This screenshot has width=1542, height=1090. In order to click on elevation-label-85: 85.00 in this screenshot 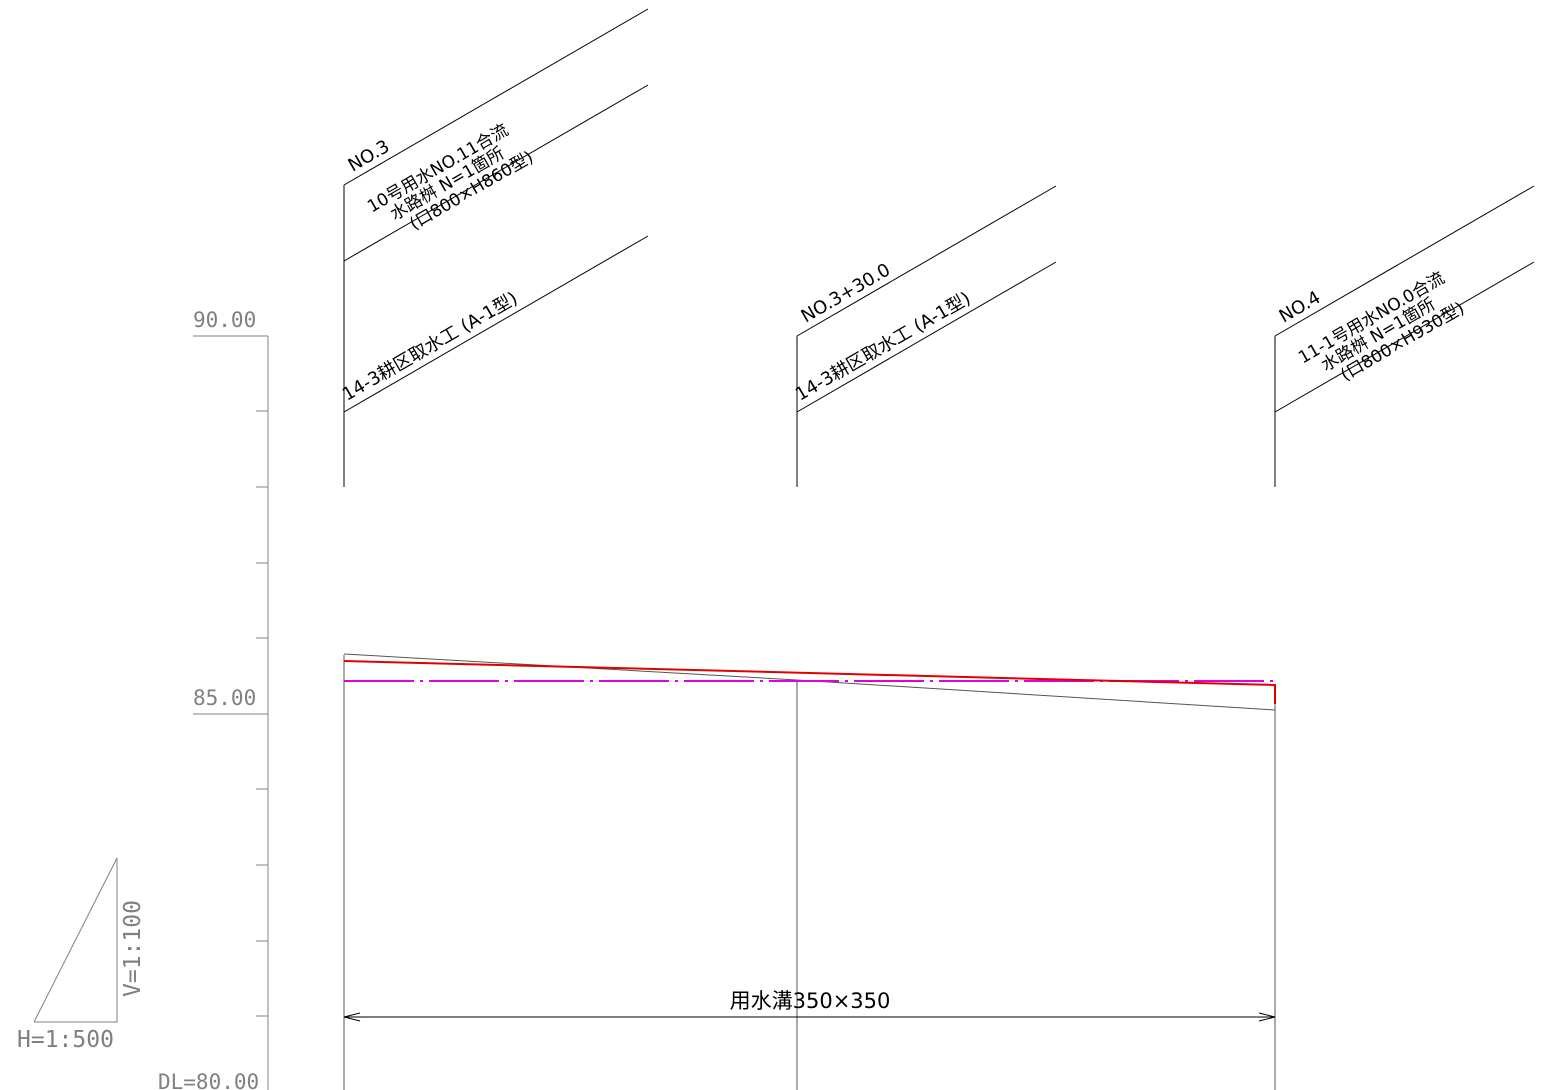, I will do `click(224, 698)`.